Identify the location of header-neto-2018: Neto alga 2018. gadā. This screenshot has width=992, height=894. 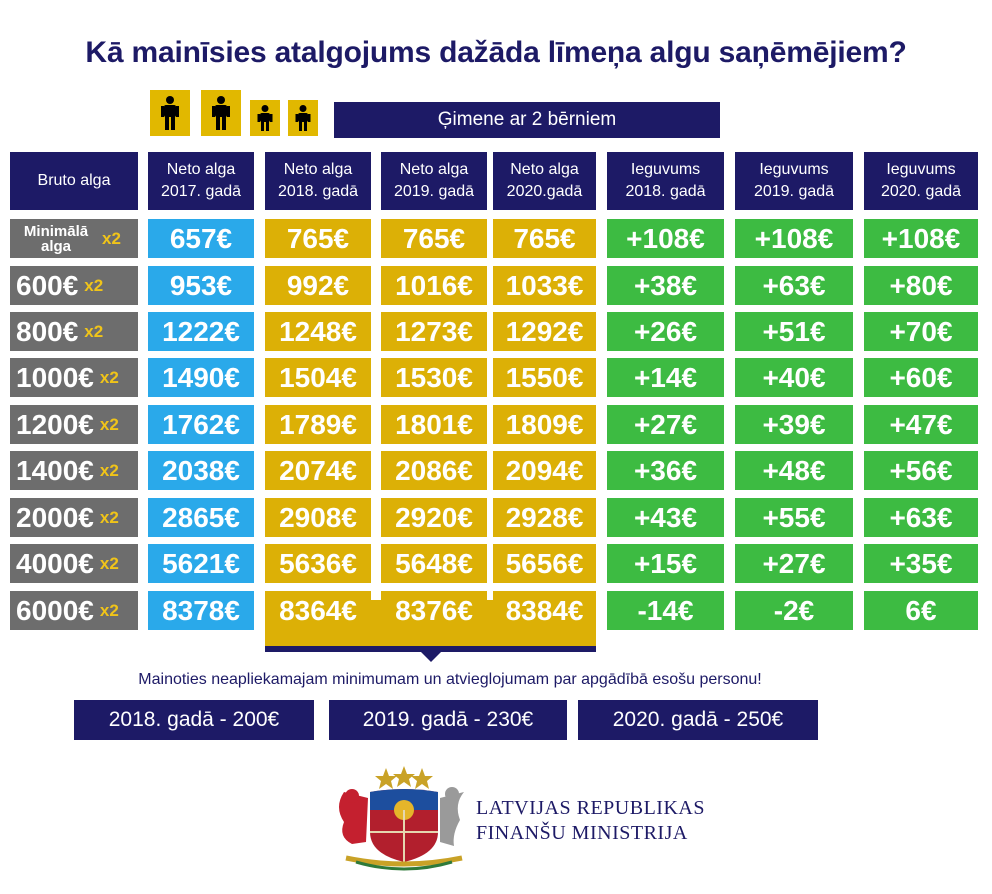
(318, 181).